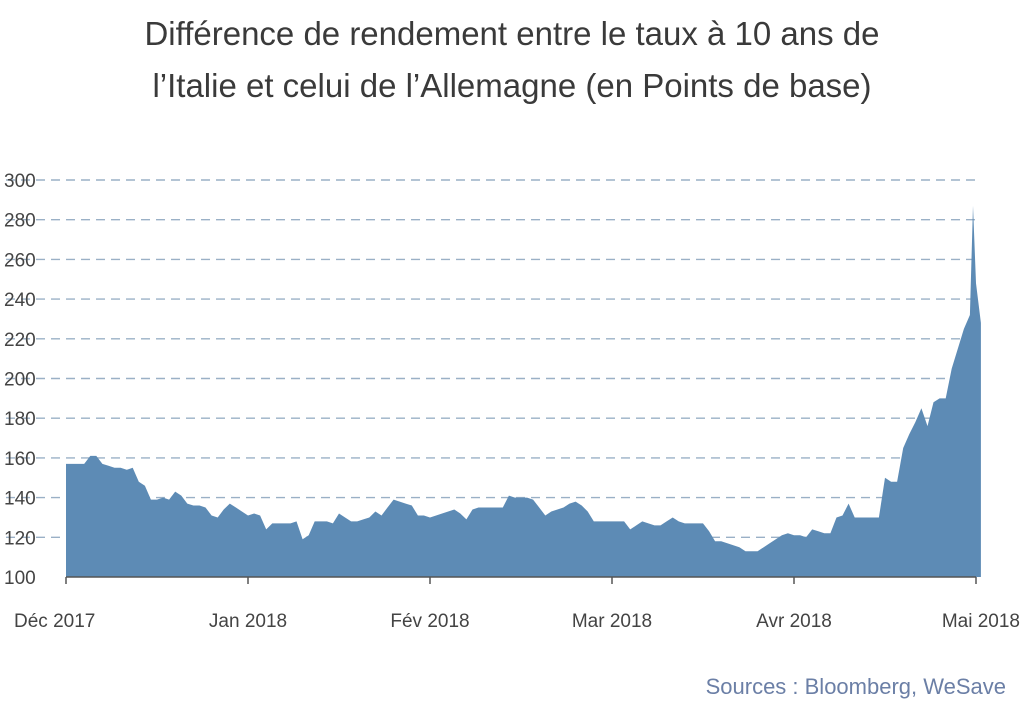 This screenshot has height=713, width=1024. I want to click on source-note: Sources : Bloomberg, WeSave, so click(855, 686).